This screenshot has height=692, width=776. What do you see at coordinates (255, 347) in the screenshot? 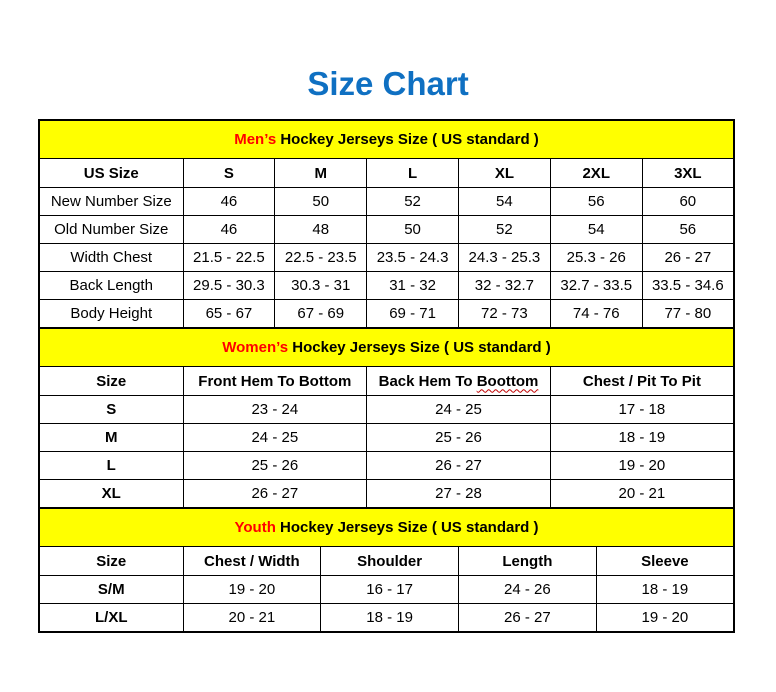
I see `womens-banner-highlight: Women’s` at bounding box center [255, 347].